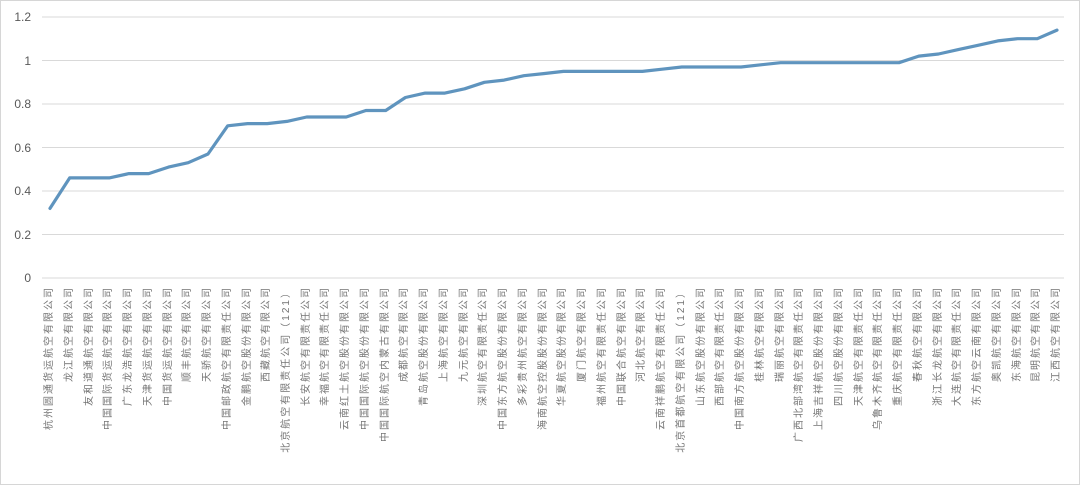 Image resolution: width=1080 pixels, height=485 pixels. Describe the element at coordinates (464, 334) in the screenshot. I see `x-axis-category-label: 九元航空有限公司` at that location.